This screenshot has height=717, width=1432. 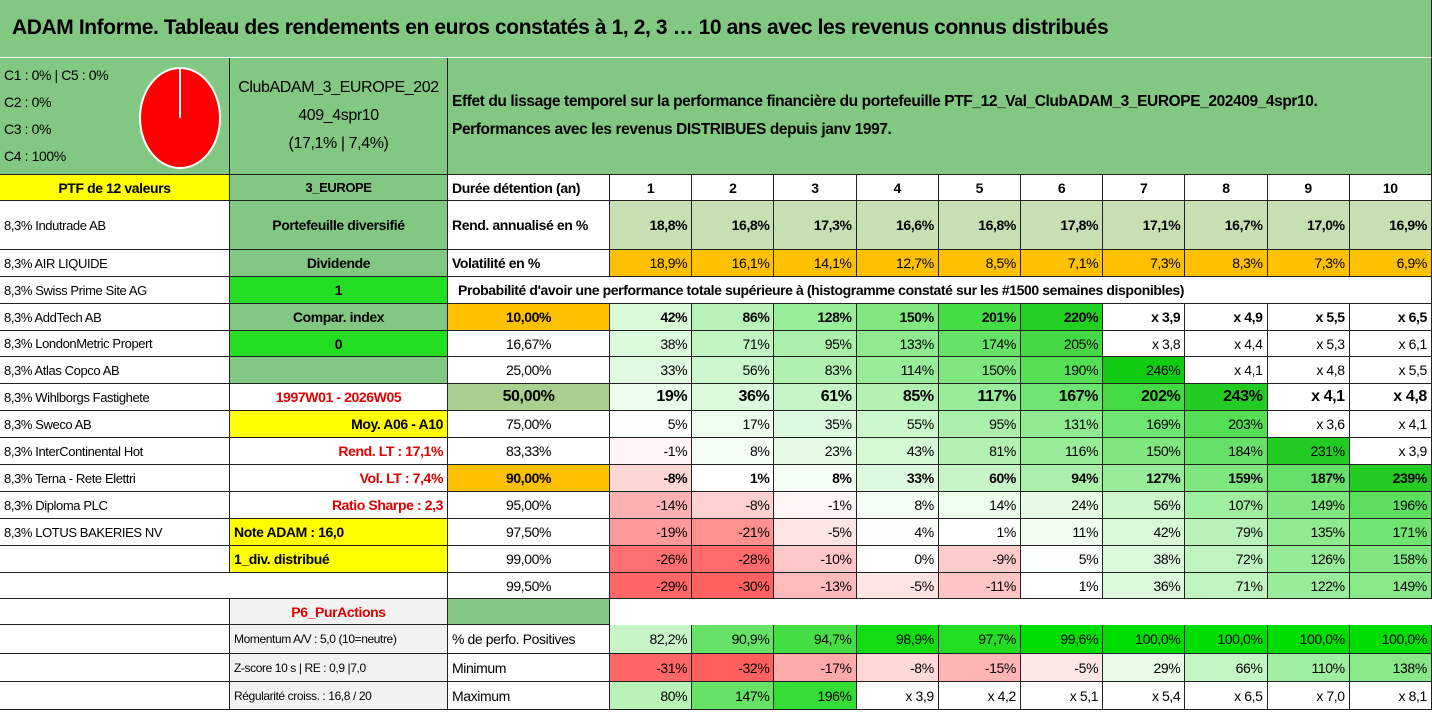 I want to click on stat-value: 97,7%, so click(x=979, y=639).